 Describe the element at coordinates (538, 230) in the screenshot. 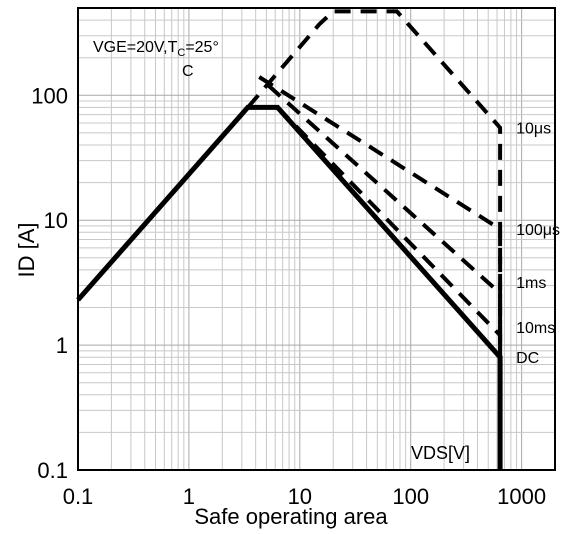

I see `series-label-100s: 100μs` at that location.